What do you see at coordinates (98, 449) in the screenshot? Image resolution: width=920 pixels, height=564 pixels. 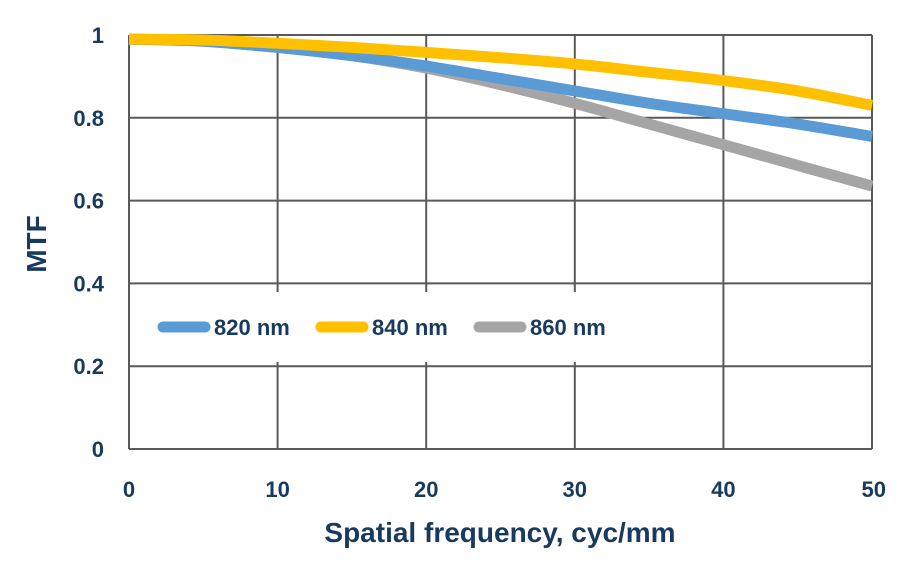 I see `y-tick-label-0: 0` at bounding box center [98, 449].